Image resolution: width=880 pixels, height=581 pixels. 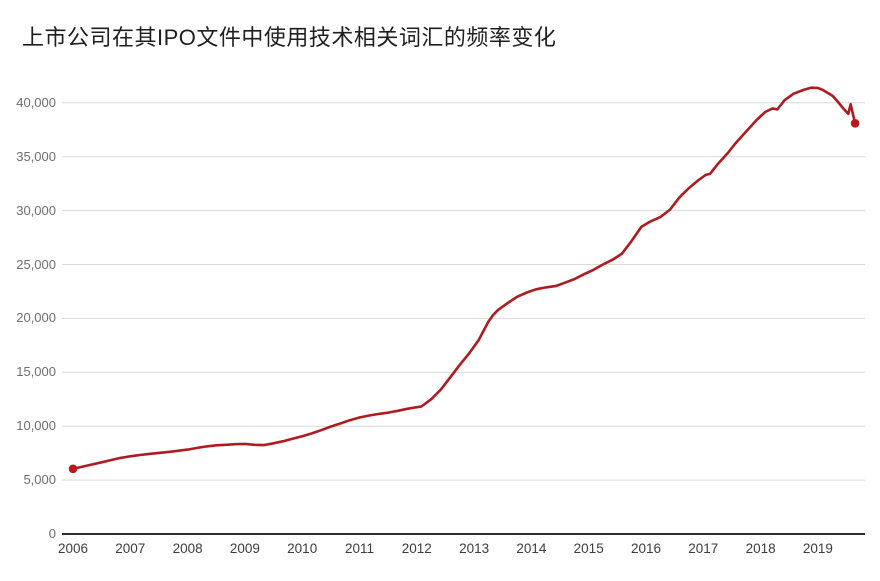 I want to click on start-point-marker, so click(x=73, y=469).